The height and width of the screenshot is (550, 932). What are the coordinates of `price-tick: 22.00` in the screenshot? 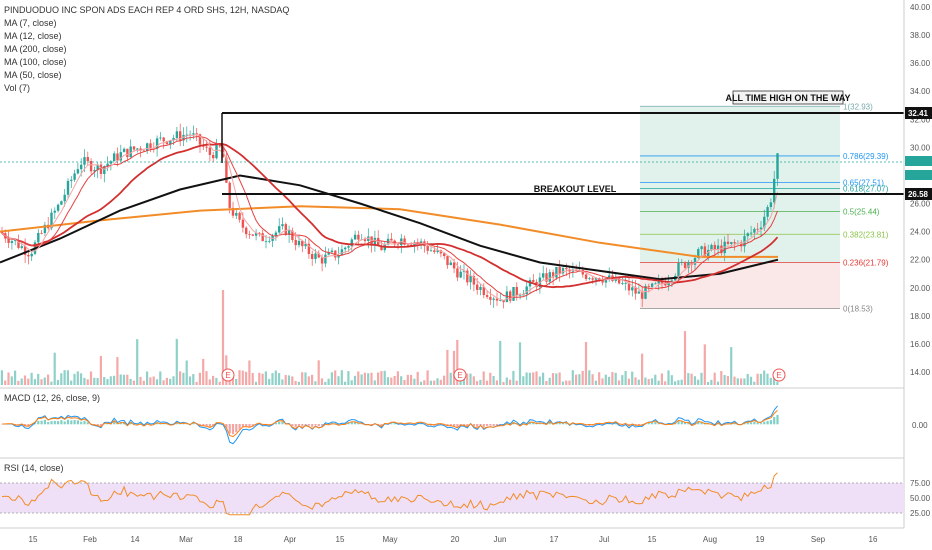 It's located at (920, 260).